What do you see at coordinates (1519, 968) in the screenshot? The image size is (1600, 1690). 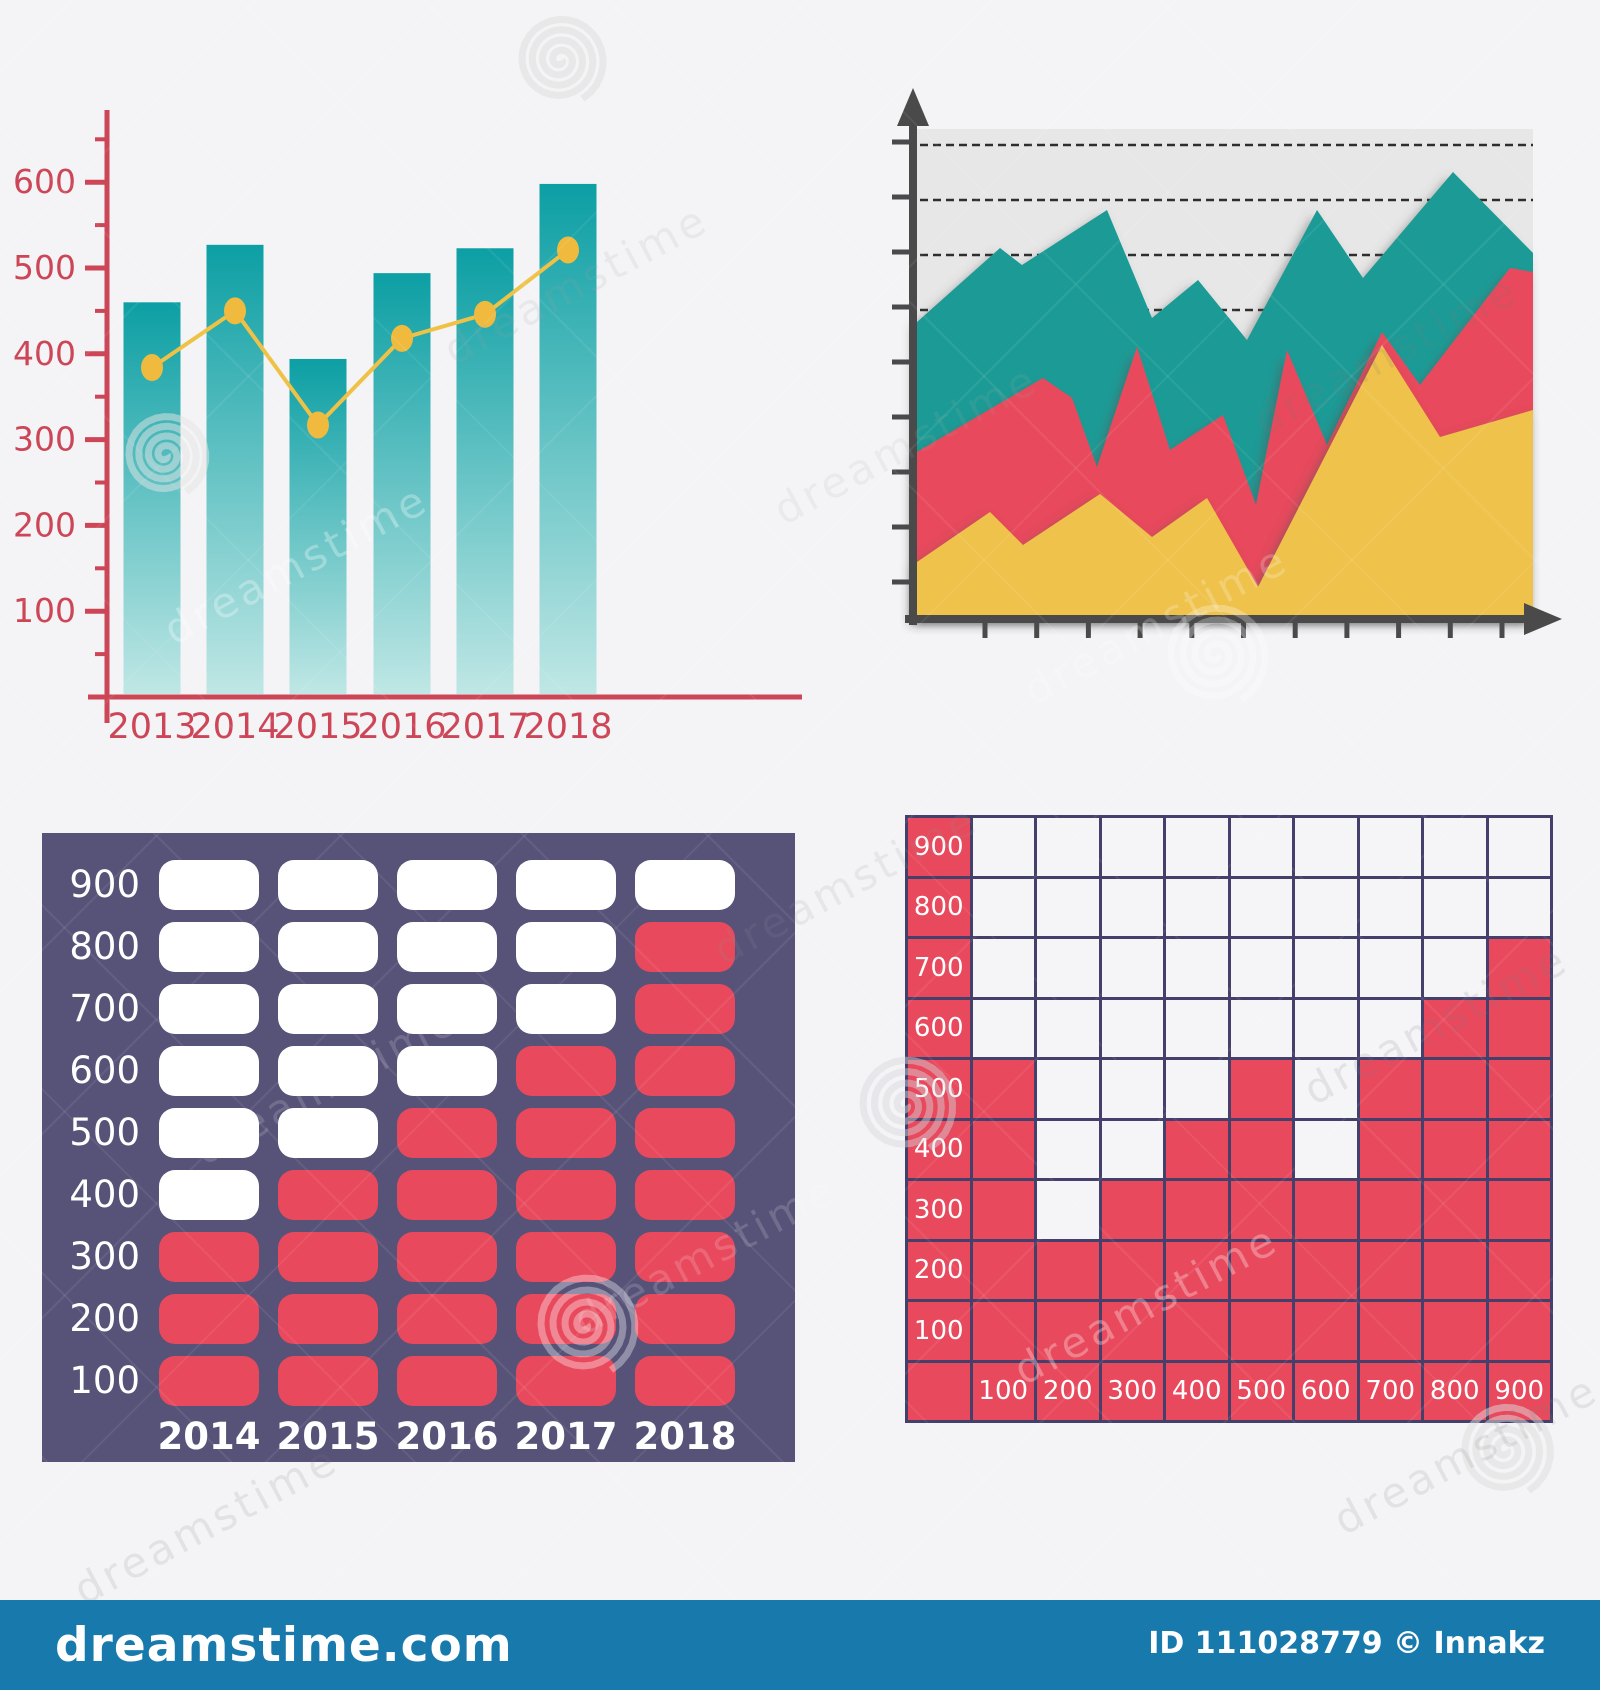 I see `waffle-cell-900-700-filled` at bounding box center [1519, 968].